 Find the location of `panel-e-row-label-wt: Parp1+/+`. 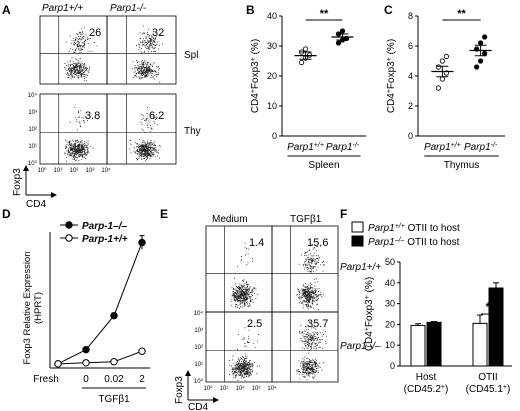

panel-e-row-label-wt: Parp1+/+ is located at coordinates (360, 267).